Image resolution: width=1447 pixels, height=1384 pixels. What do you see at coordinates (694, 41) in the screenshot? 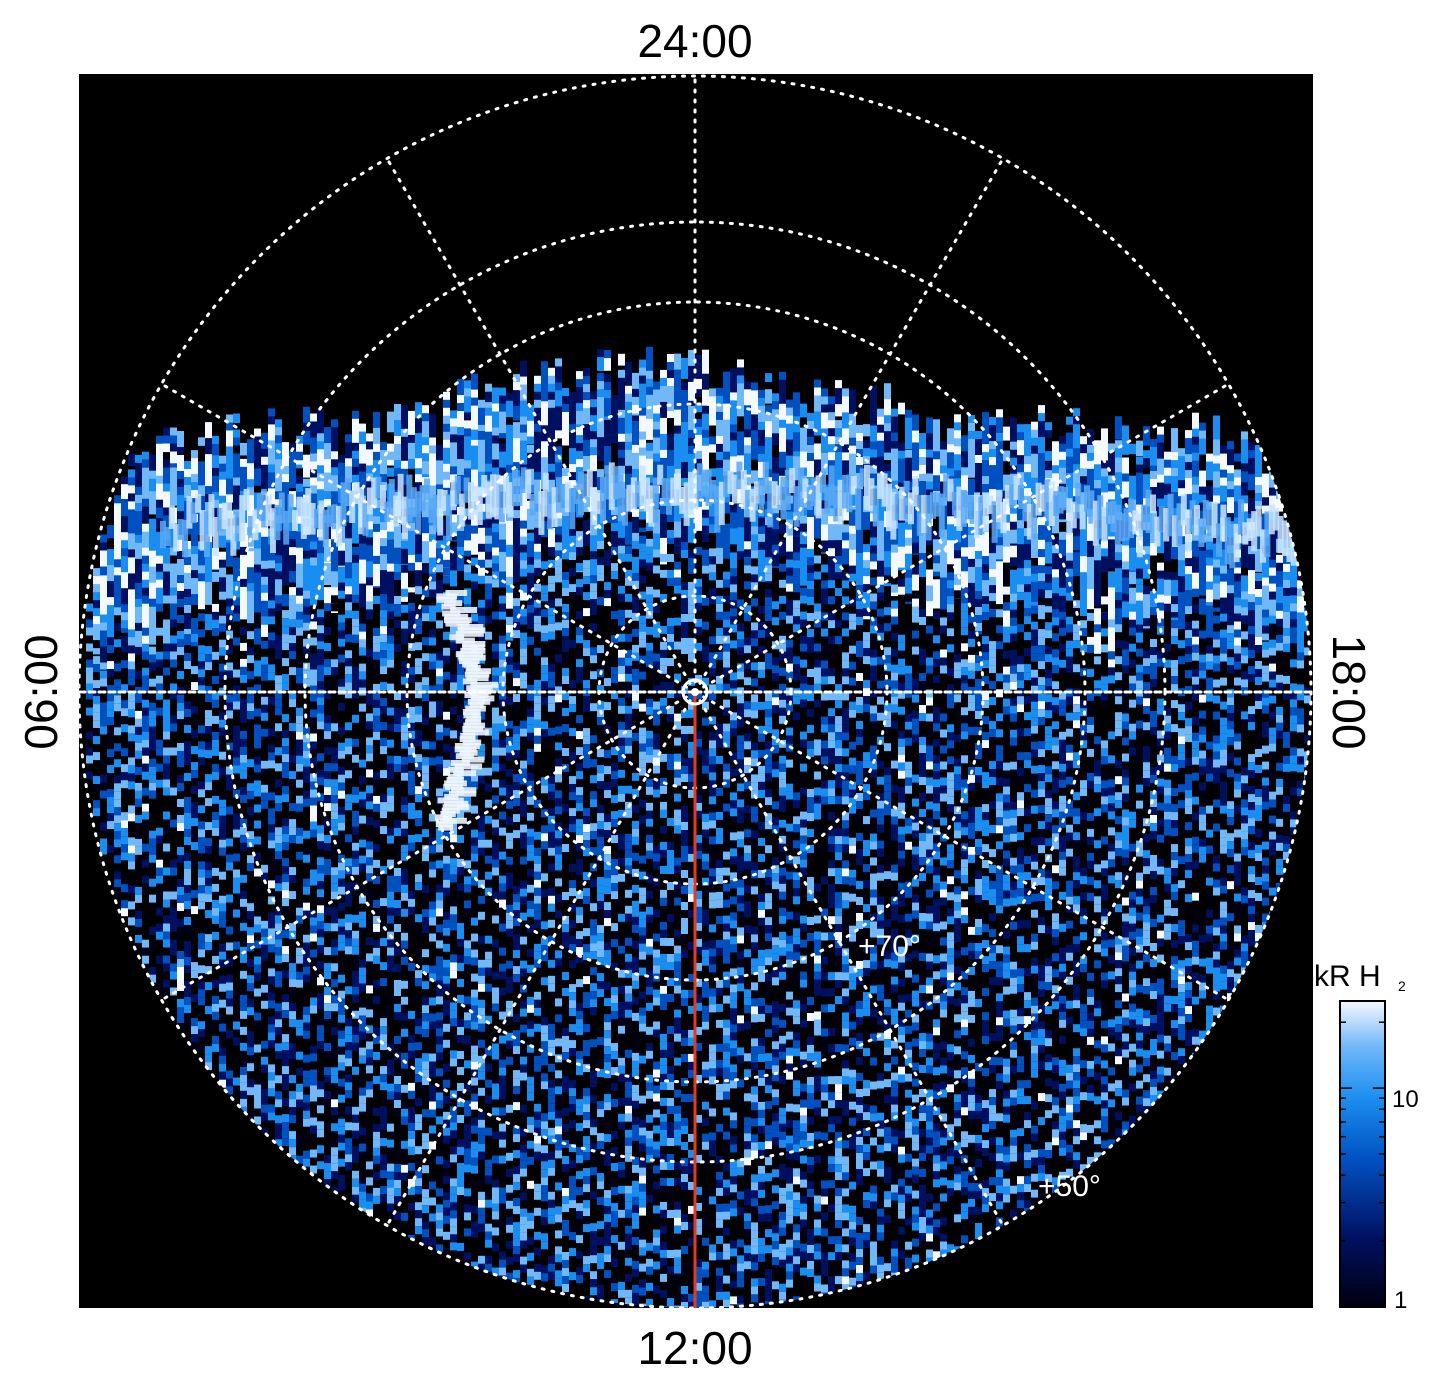
I see `time-label-24: 24:00` at bounding box center [694, 41].